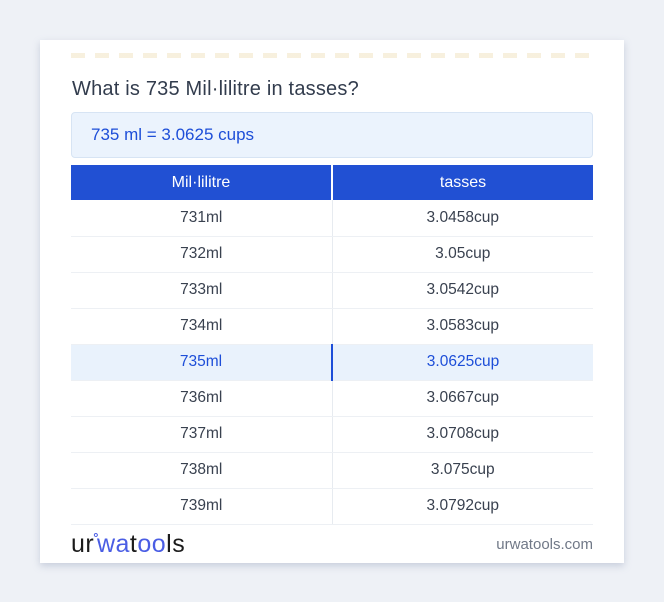 The image size is (664, 602). I want to click on table-row: 732ml 3.05cup, so click(332, 254).